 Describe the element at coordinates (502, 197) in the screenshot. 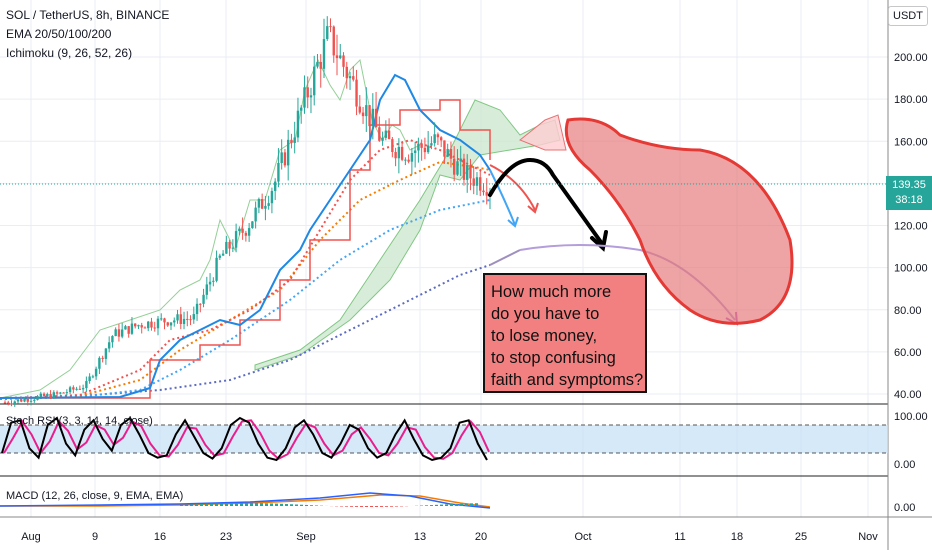

I see `forecast-arrow-blue` at that location.